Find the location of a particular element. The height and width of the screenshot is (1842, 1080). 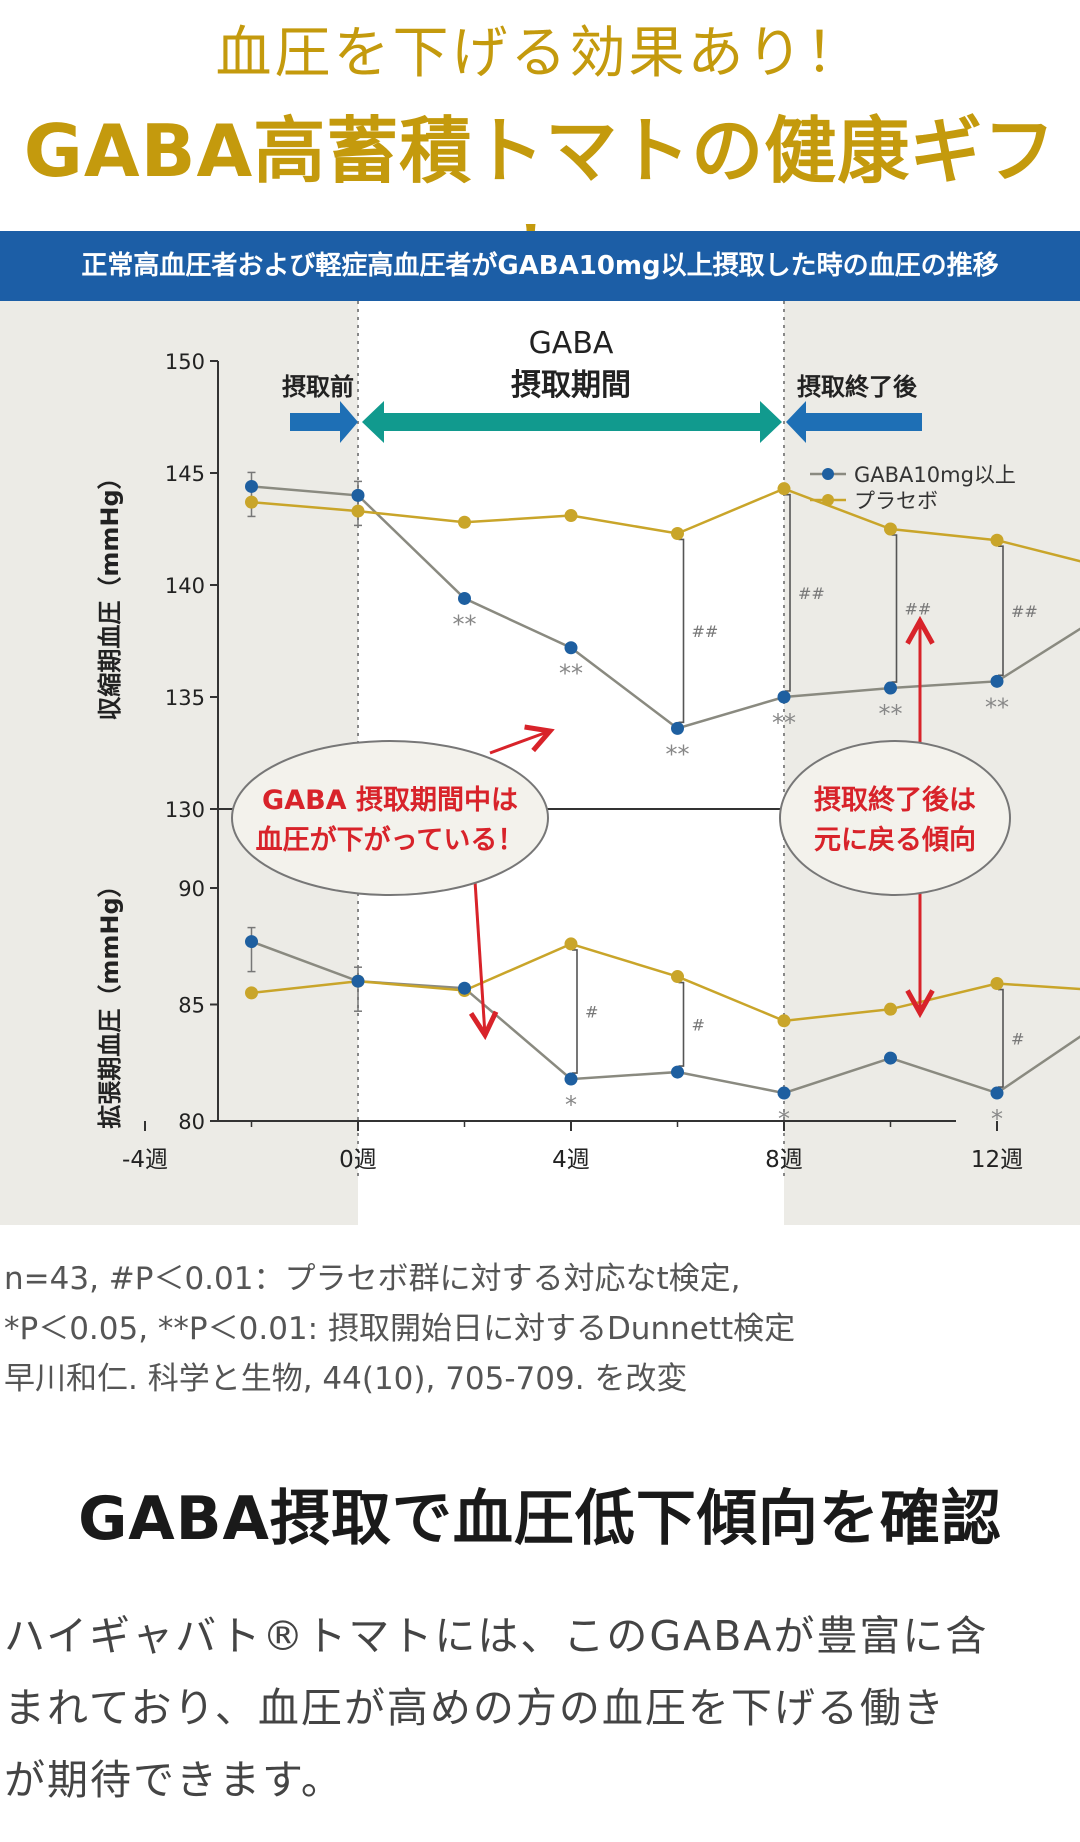

phase-label-before: 摂取前 is located at coordinates (318, 387).